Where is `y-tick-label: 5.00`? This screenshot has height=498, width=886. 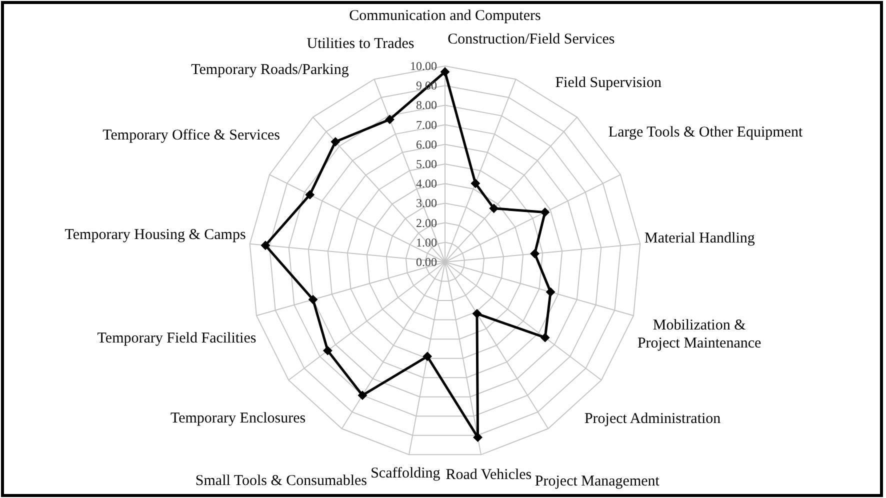
y-tick-label: 5.00 is located at coordinates (426, 164).